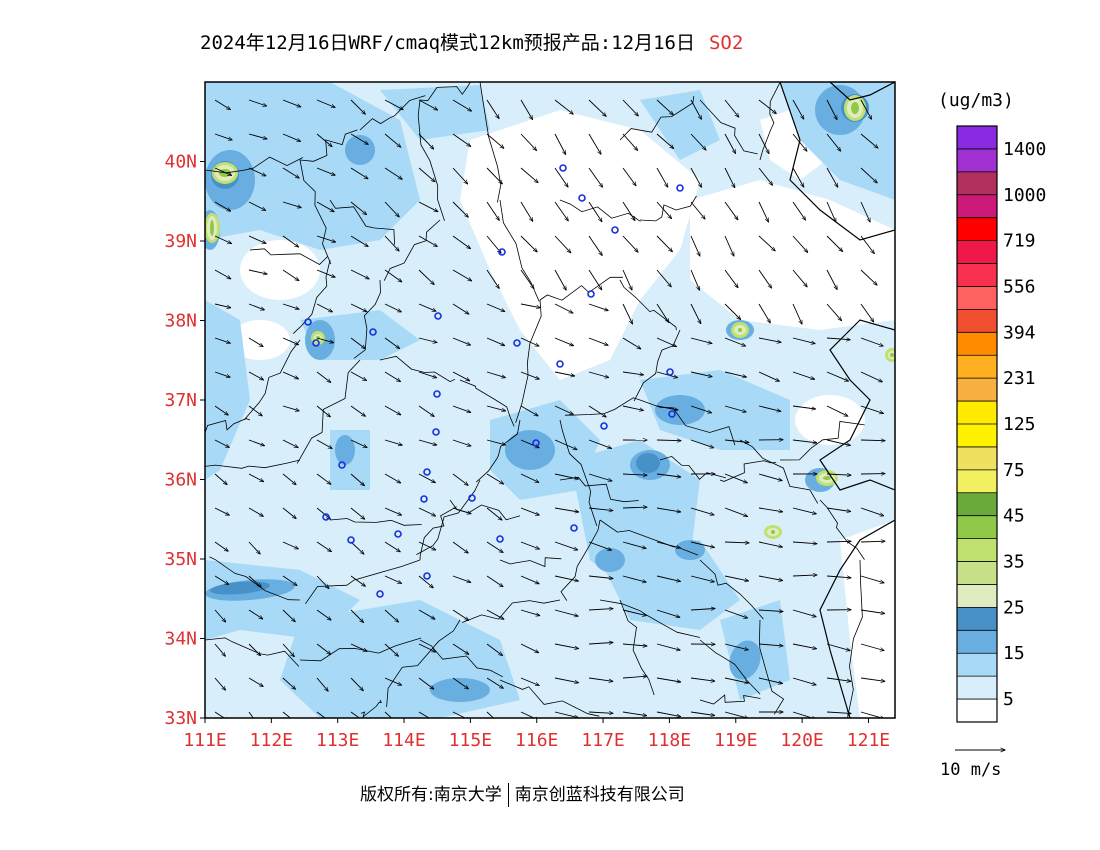 The width and height of the screenshot is (1100, 850). What do you see at coordinates (447, 43) in the screenshot?
I see `title-main: 2024年12月16日WRF/cmaq模式12km预报产品:12月16日` at bounding box center [447, 43].